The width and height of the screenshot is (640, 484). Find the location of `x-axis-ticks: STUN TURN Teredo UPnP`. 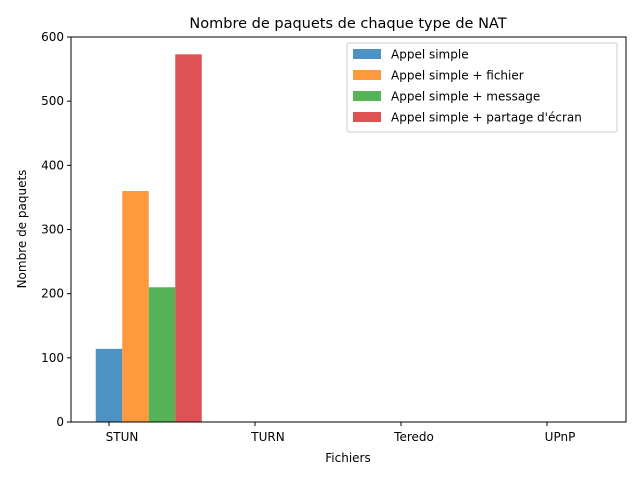

x-axis-ticks: STUN TURN Teredo UPnP is located at coordinates (341, 433).